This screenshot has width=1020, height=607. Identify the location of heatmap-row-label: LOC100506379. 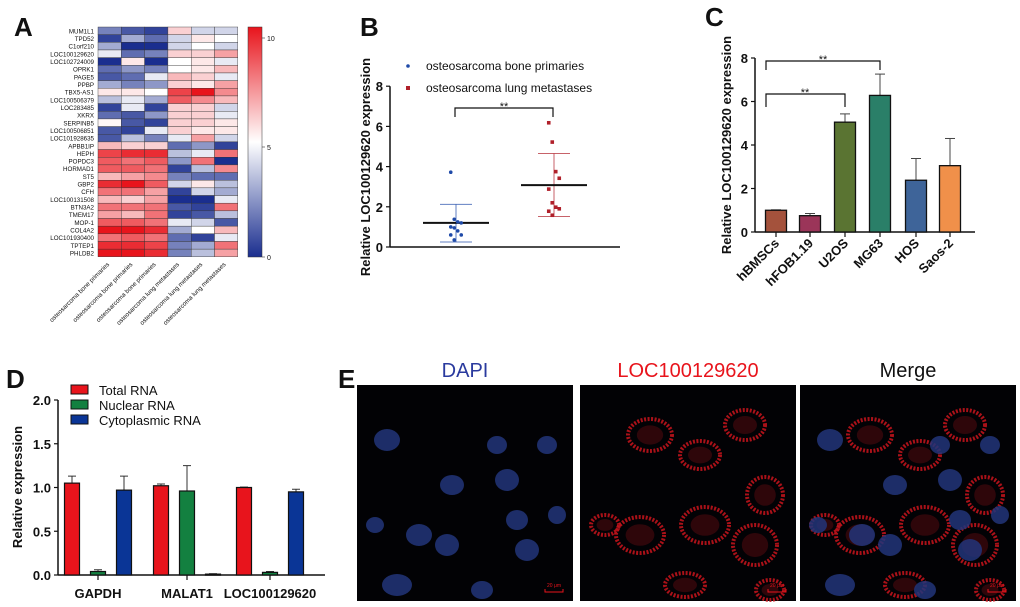
(72, 100).